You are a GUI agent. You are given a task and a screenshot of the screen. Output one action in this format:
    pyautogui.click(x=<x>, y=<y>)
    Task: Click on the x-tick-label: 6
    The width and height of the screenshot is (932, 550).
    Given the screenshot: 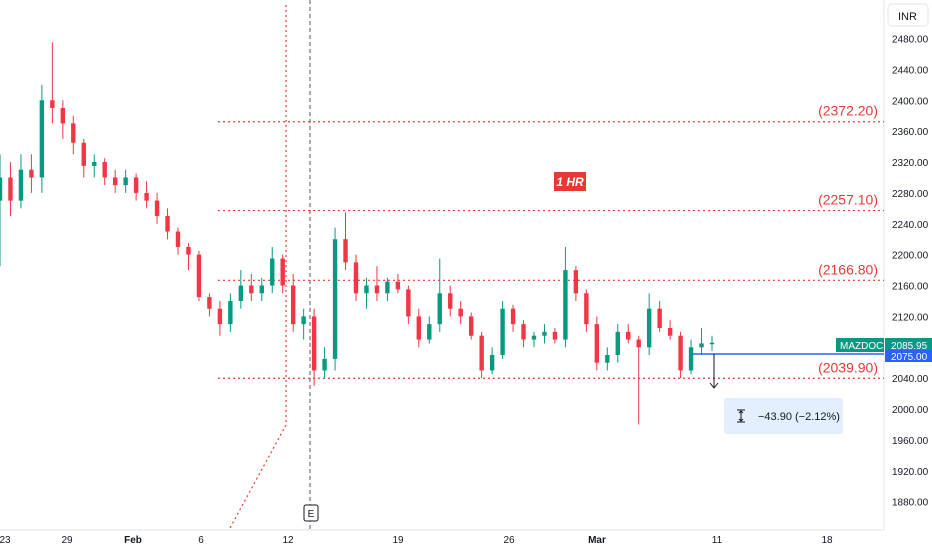 What is the action you would take?
    pyautogui.click(x=201, y=540)
    